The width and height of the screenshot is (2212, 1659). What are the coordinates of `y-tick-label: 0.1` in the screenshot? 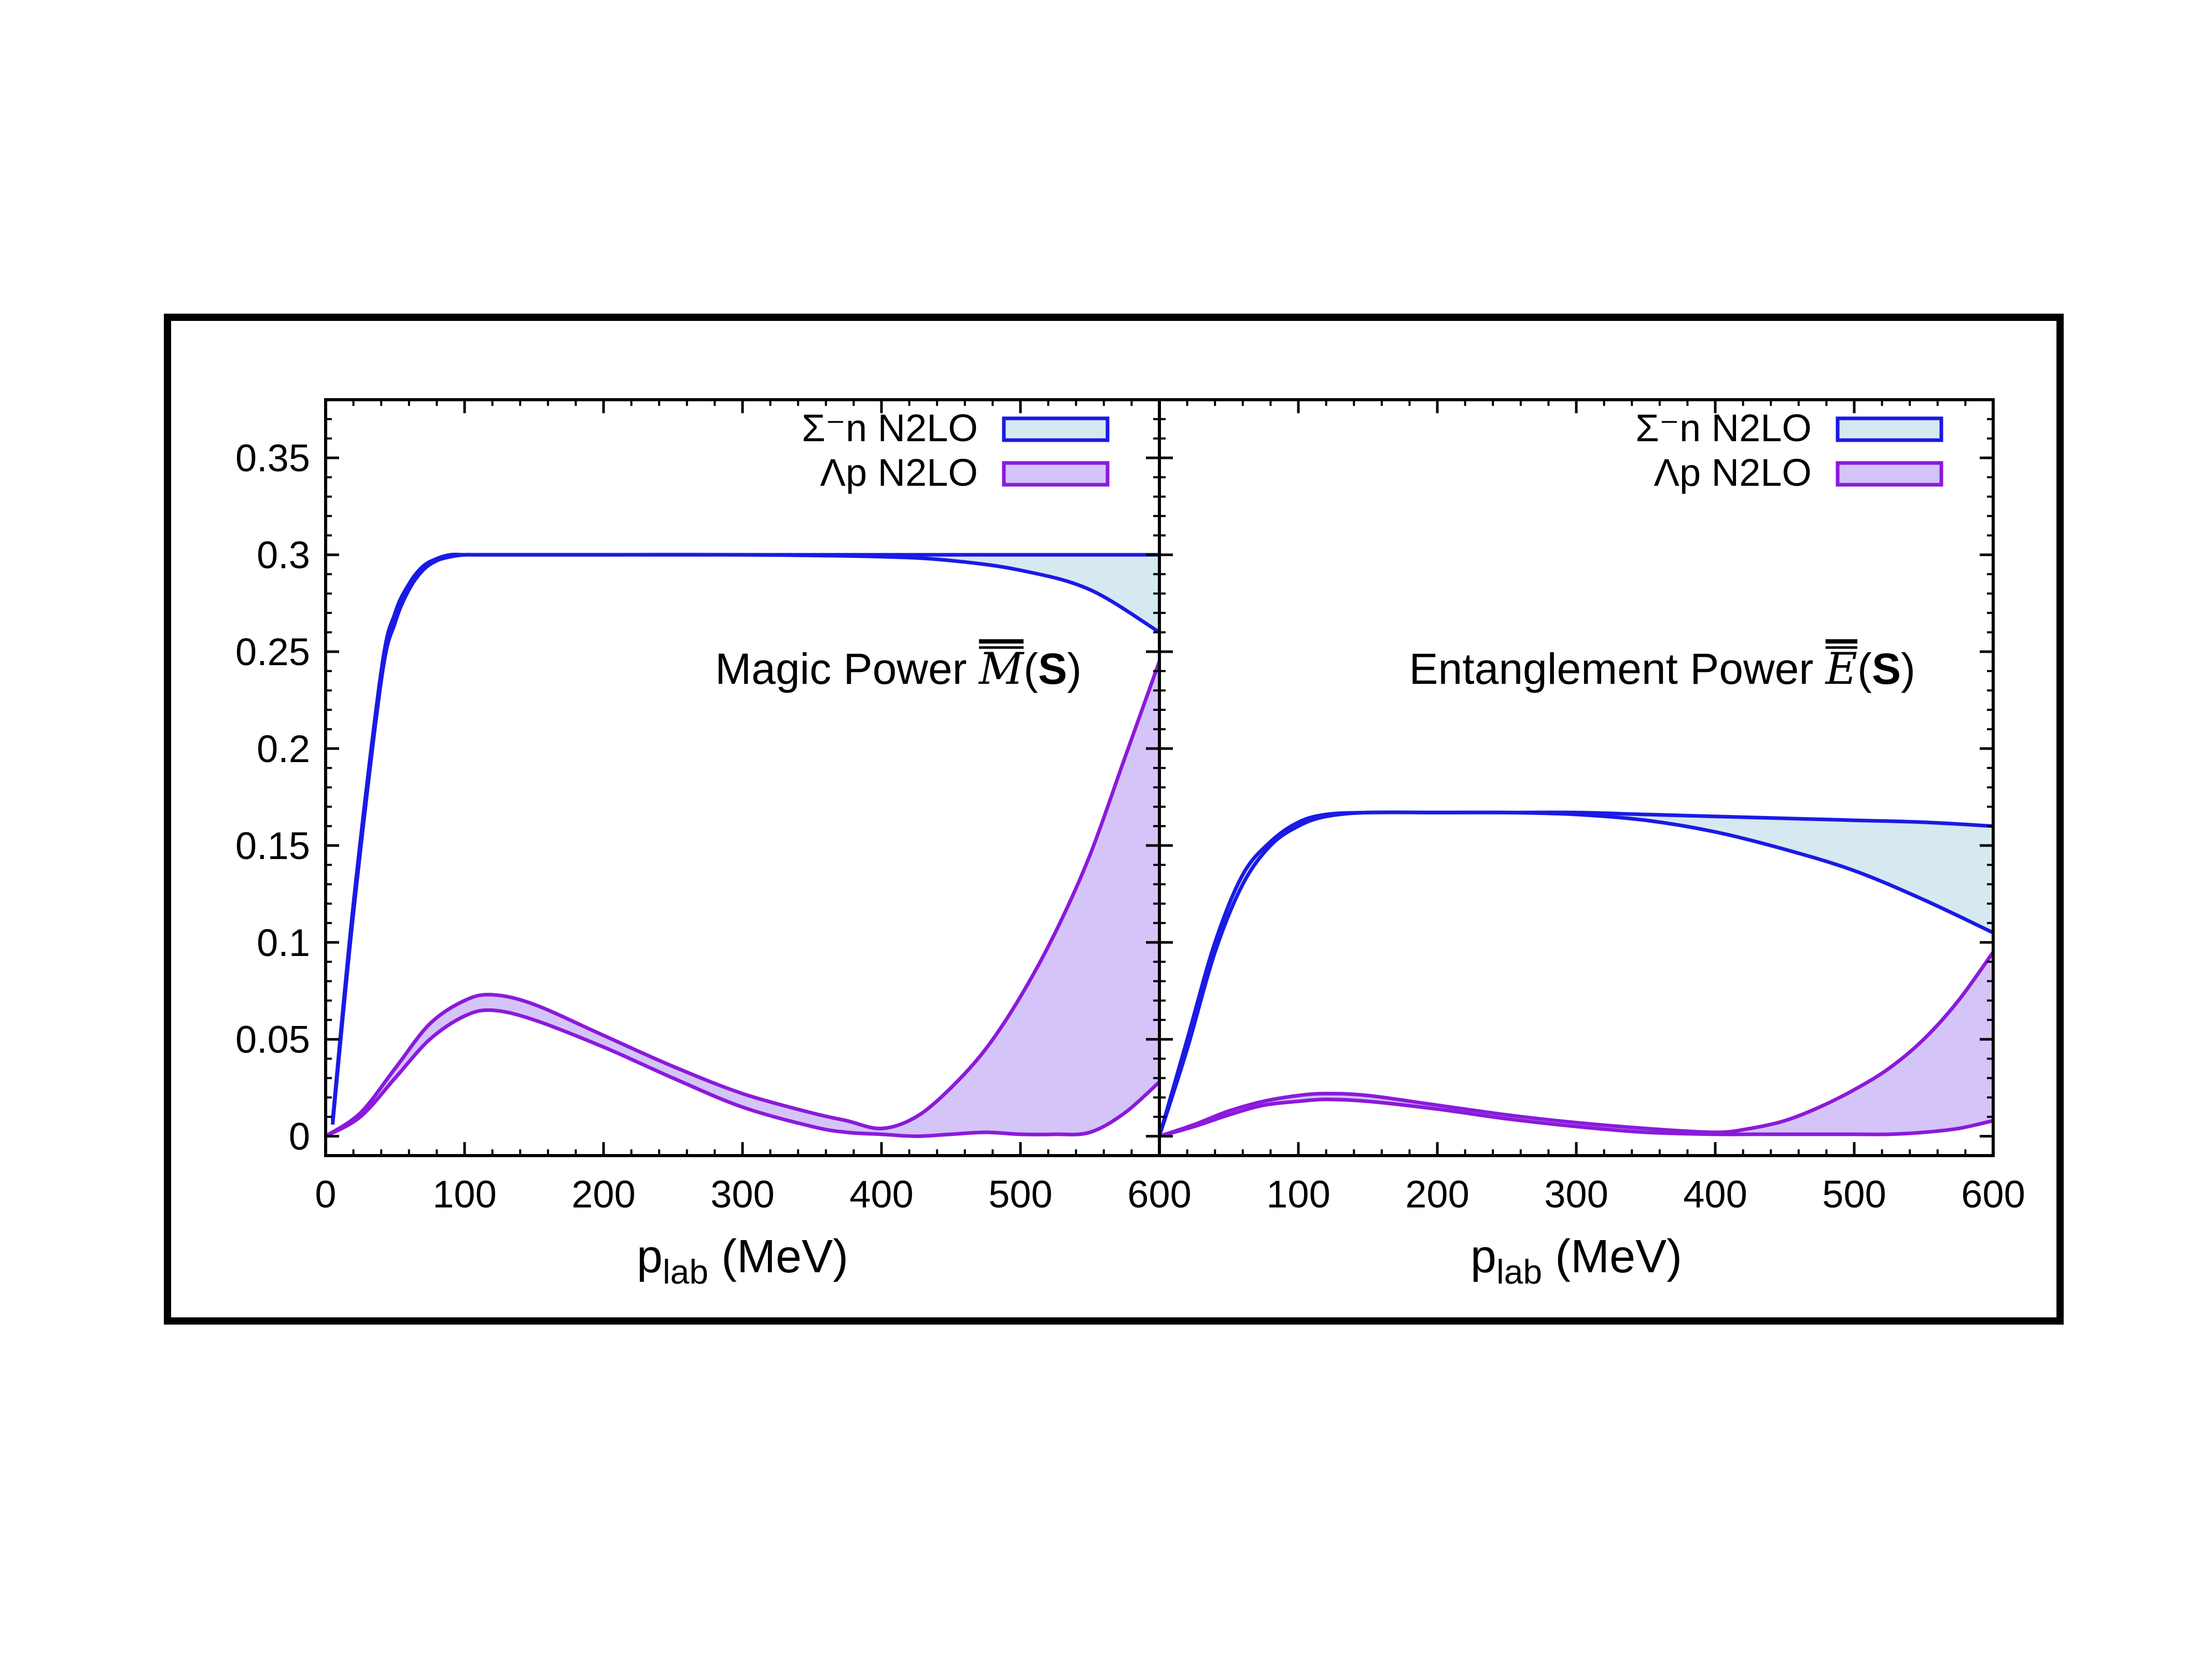 It's located at (283, 943).